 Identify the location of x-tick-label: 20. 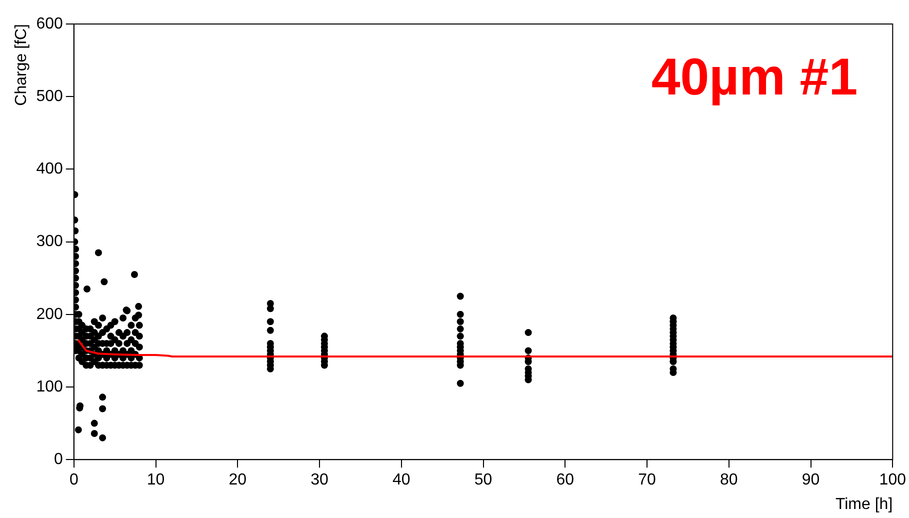
(237, 480).